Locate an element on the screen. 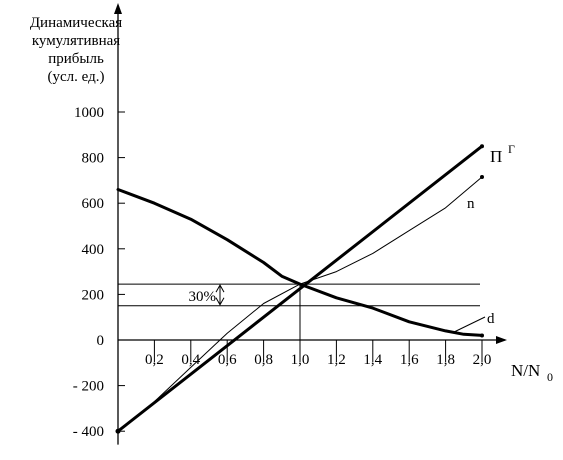 Image resolution: width=563 pixels, height=460 pixels. x-tick-label: 1,8 is located at coordinates (445, 360).